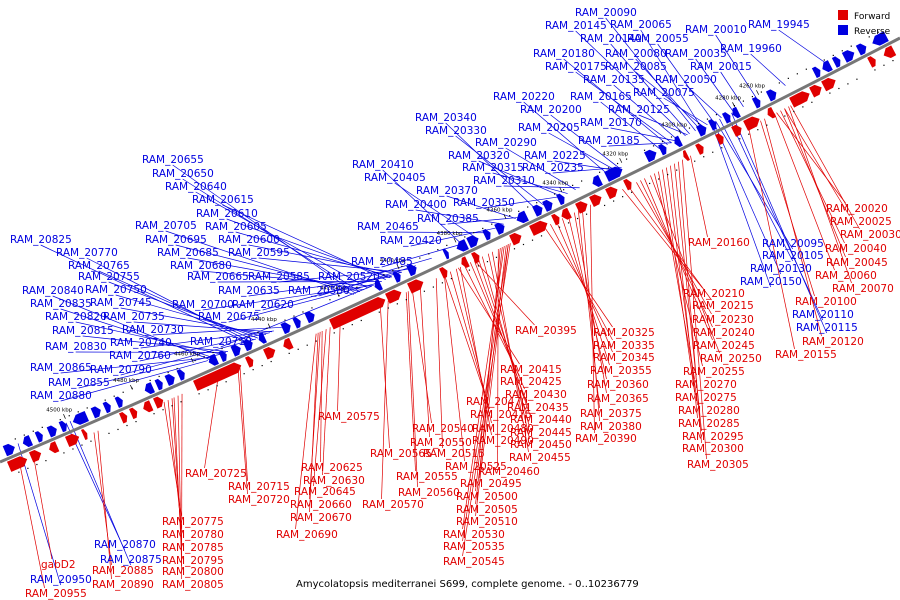 This screenshot has height=600, width=900. What do you see at coordinates (639, 110) in the screenshot?
I see `gene-label: RAM_20125` at bounding box center [639, 110].